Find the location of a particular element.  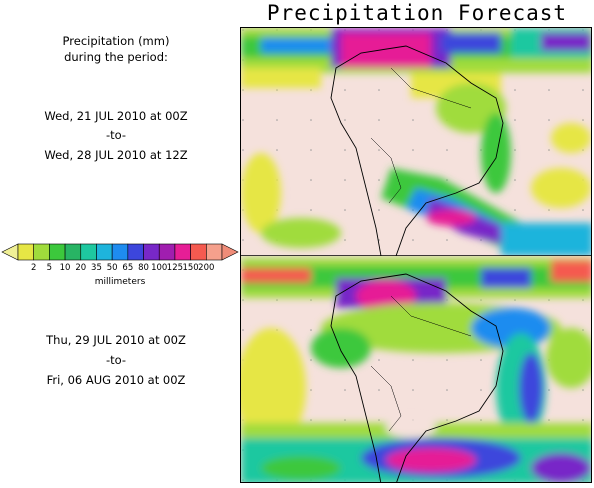

legend-units: millimeters is located at coordinates (120, 282).